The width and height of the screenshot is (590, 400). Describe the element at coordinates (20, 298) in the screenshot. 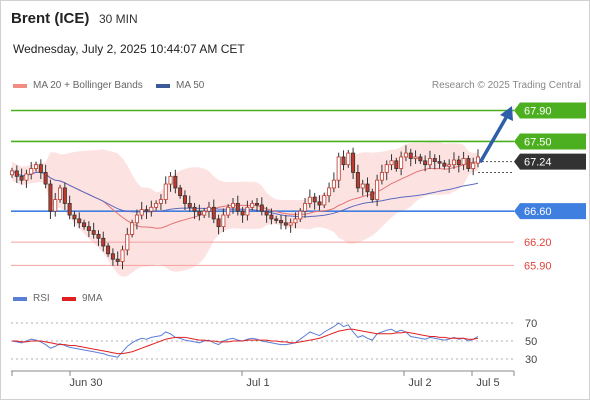

I see `rsi-swatch` at that location.